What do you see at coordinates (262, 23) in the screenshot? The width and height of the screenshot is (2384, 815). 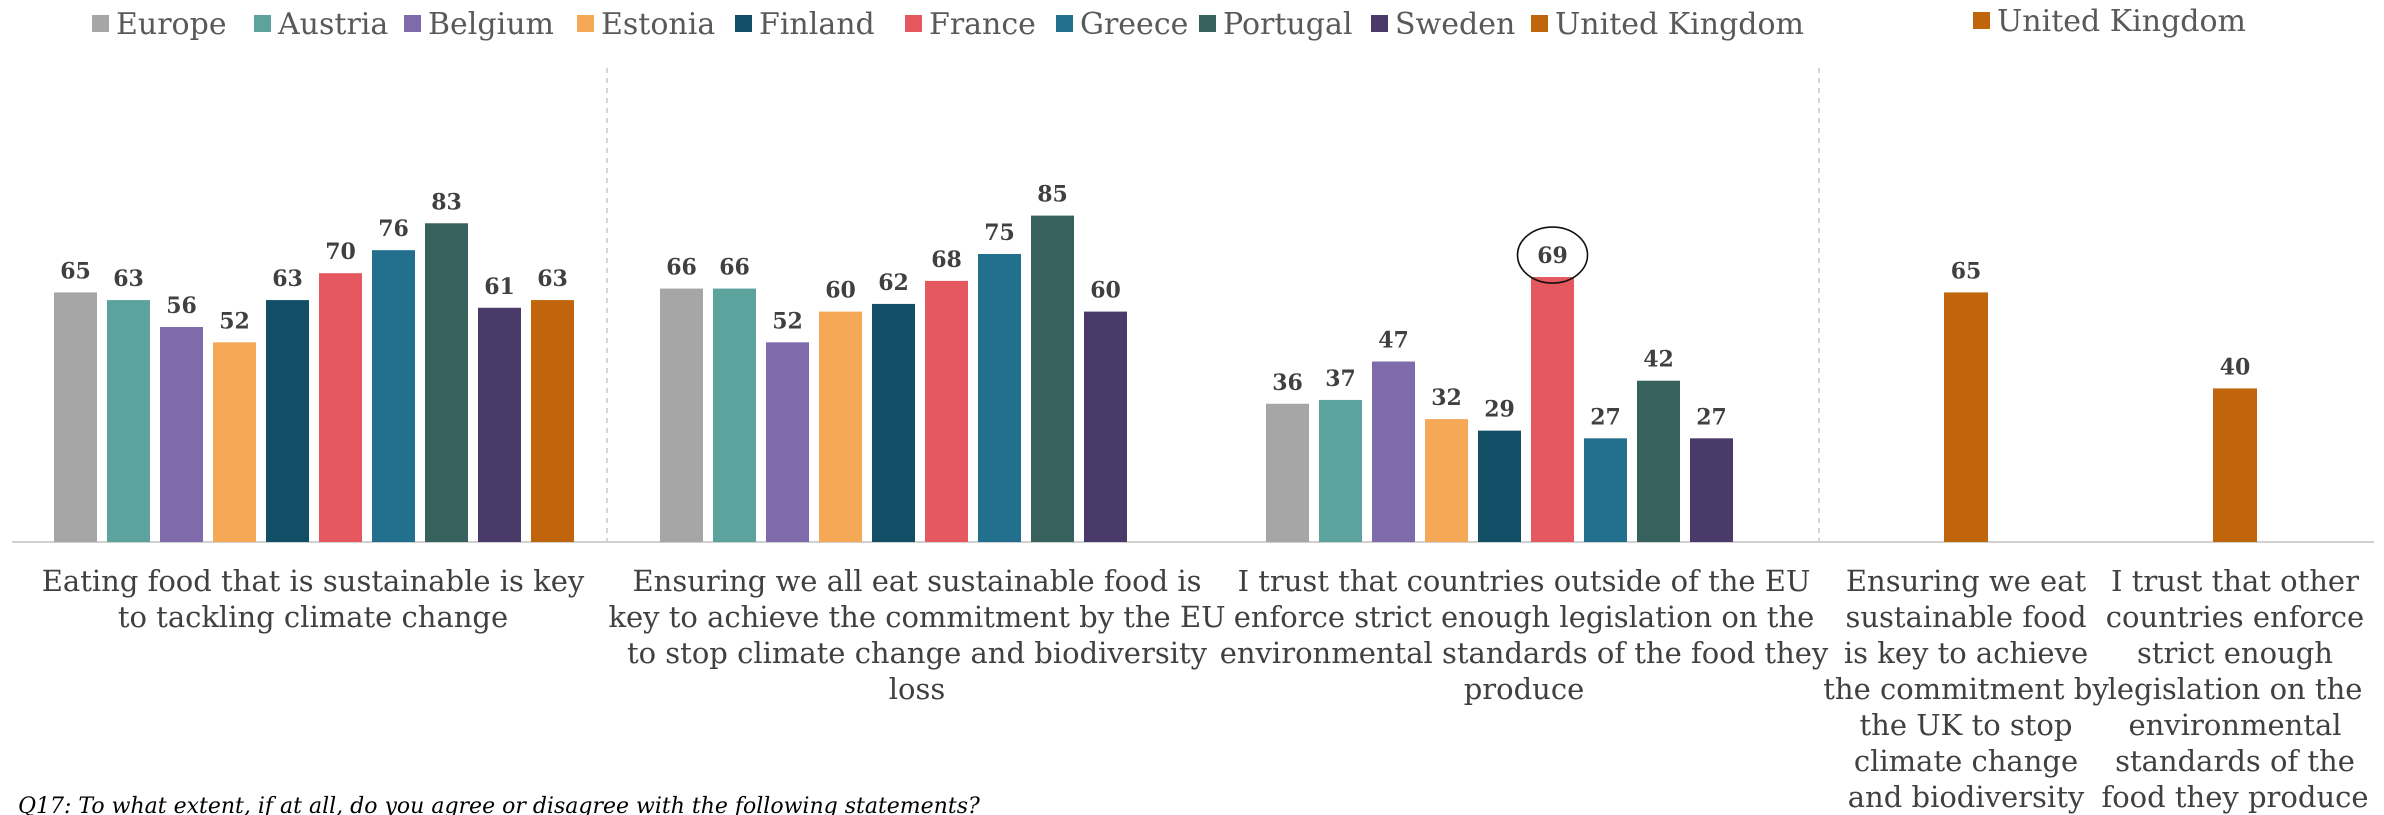 I see `legend-swatch-austria` at bounding box center [262, 23].